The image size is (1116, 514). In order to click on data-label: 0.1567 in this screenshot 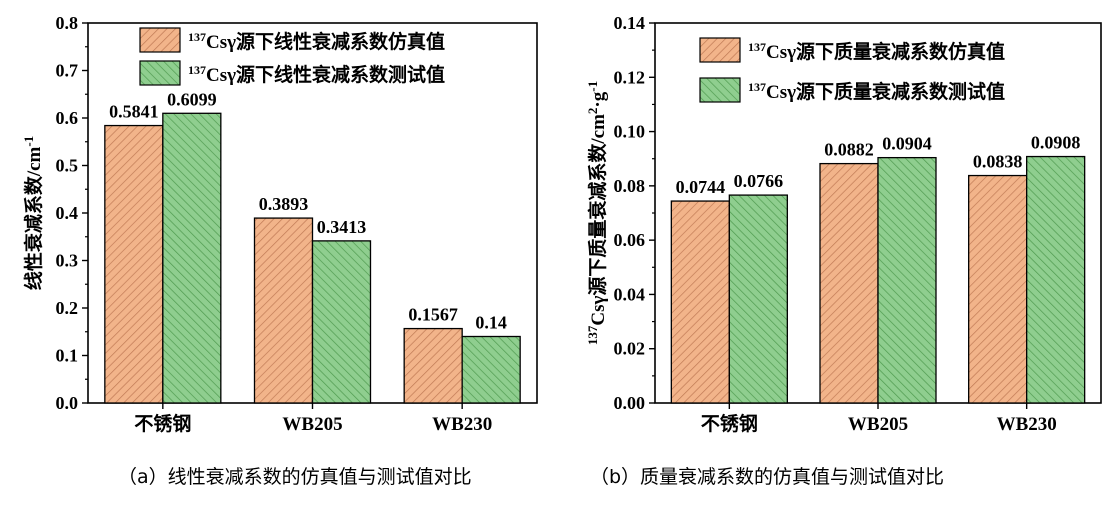, I will do `click(433, 315)`.